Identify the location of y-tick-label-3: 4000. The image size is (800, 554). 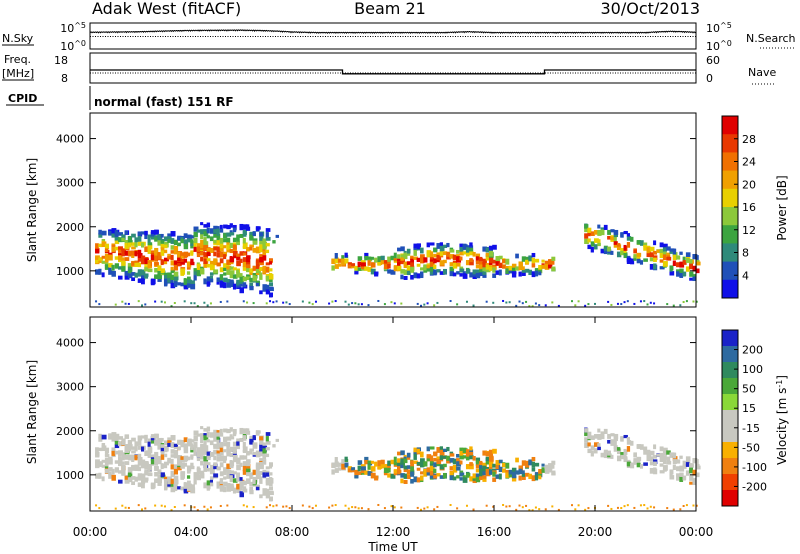
(70, 343).